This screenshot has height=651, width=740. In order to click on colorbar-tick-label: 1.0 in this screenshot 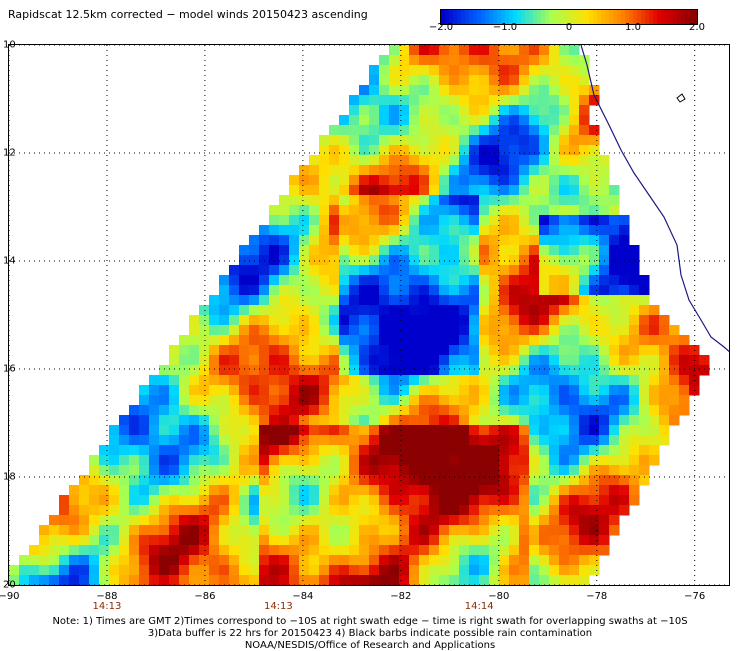, I will do `click(633, 27)`.